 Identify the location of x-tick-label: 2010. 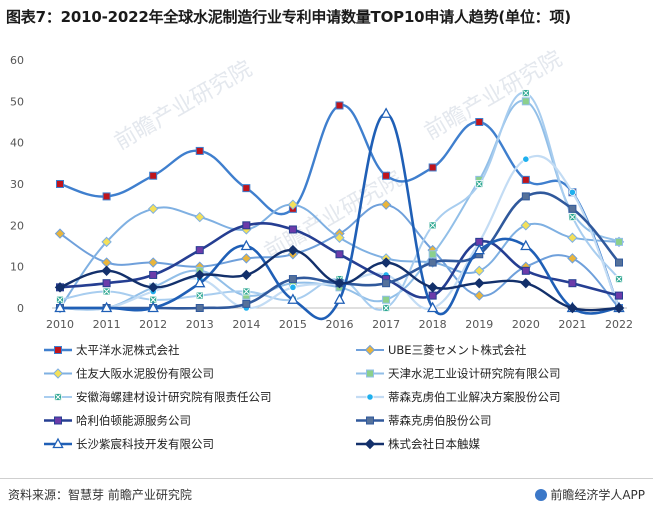
(60, 324).